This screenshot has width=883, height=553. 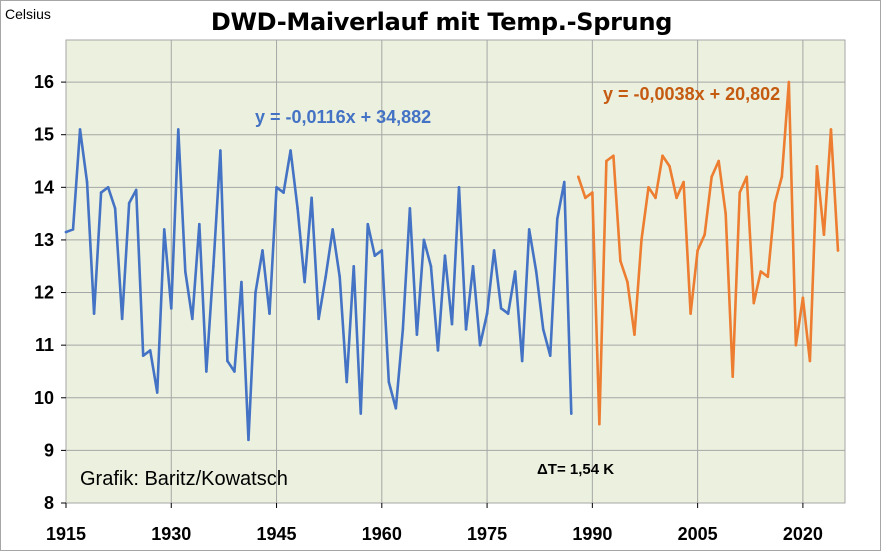 I want to click on x-tick-label: 1945, so click(x=277, y=534).